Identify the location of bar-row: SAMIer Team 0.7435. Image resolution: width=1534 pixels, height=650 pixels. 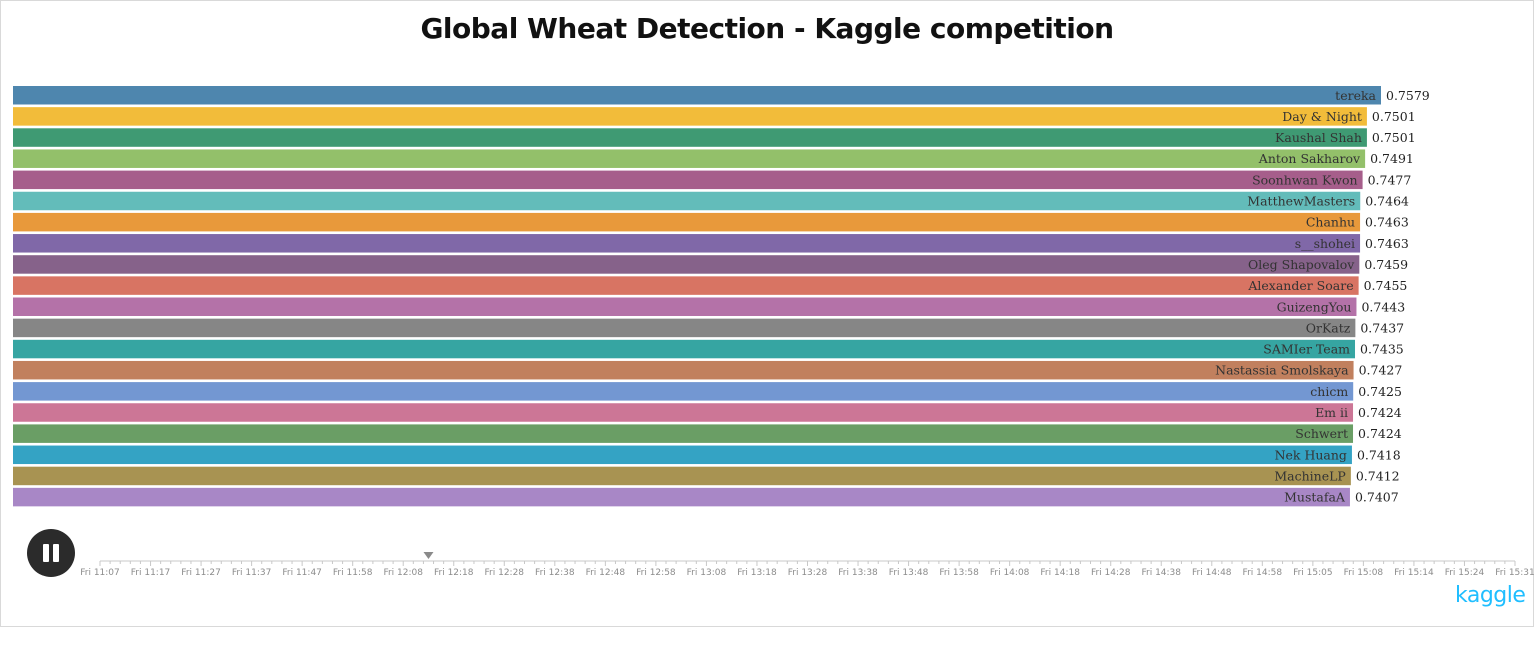
(708, 349).